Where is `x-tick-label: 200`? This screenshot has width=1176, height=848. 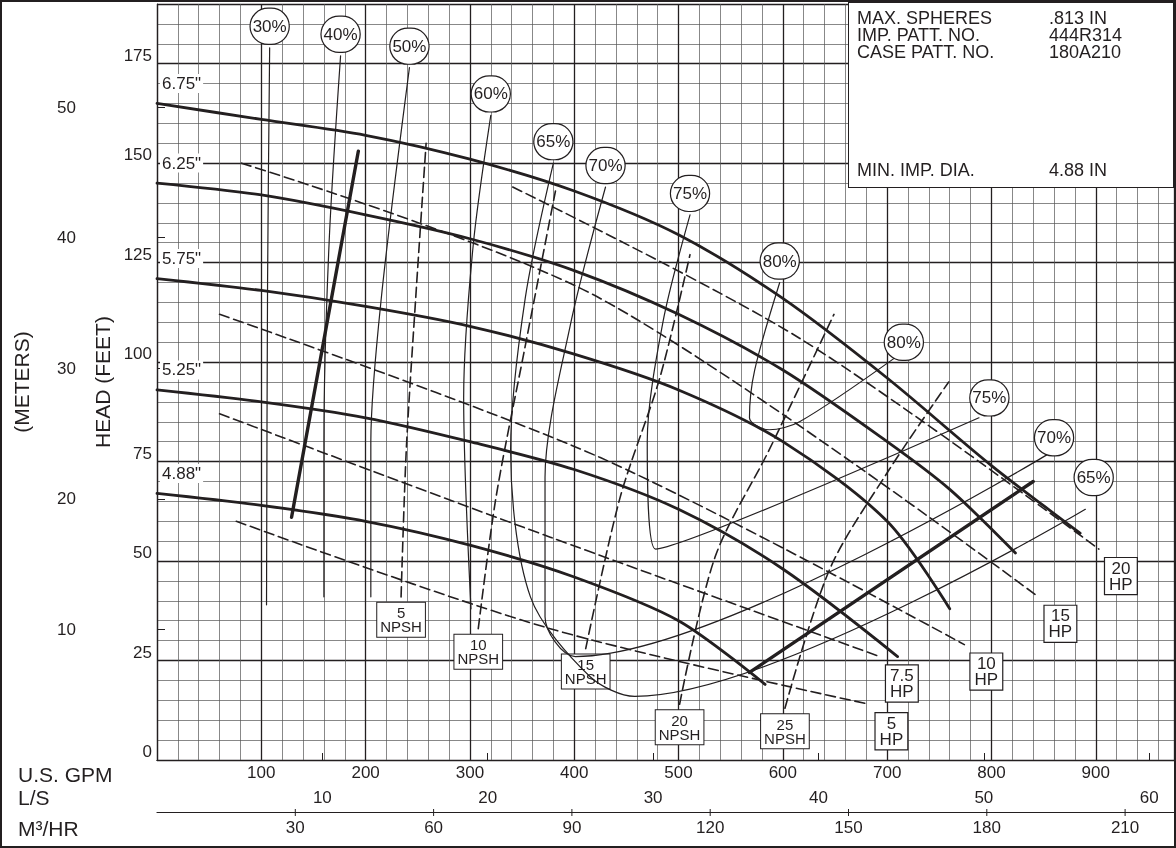 x-tick-label: 200 is located at coordinates (365, 772).